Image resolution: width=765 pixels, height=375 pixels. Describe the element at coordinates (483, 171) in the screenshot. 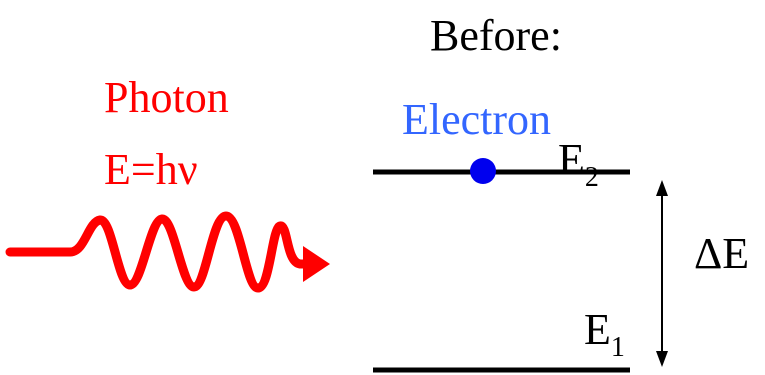

I see `electron-dot` at that location.